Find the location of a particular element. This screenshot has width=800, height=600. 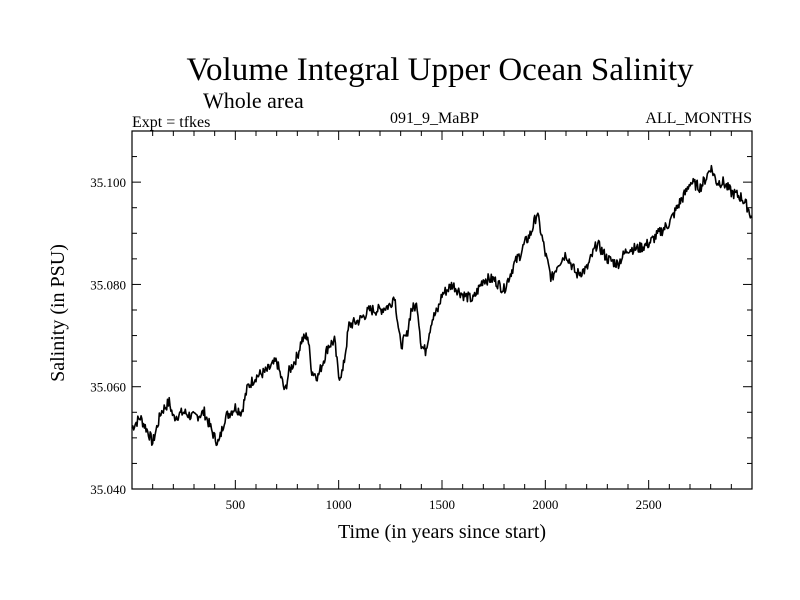

x-tick-label: 2000 is located at coordinates (545, 504).